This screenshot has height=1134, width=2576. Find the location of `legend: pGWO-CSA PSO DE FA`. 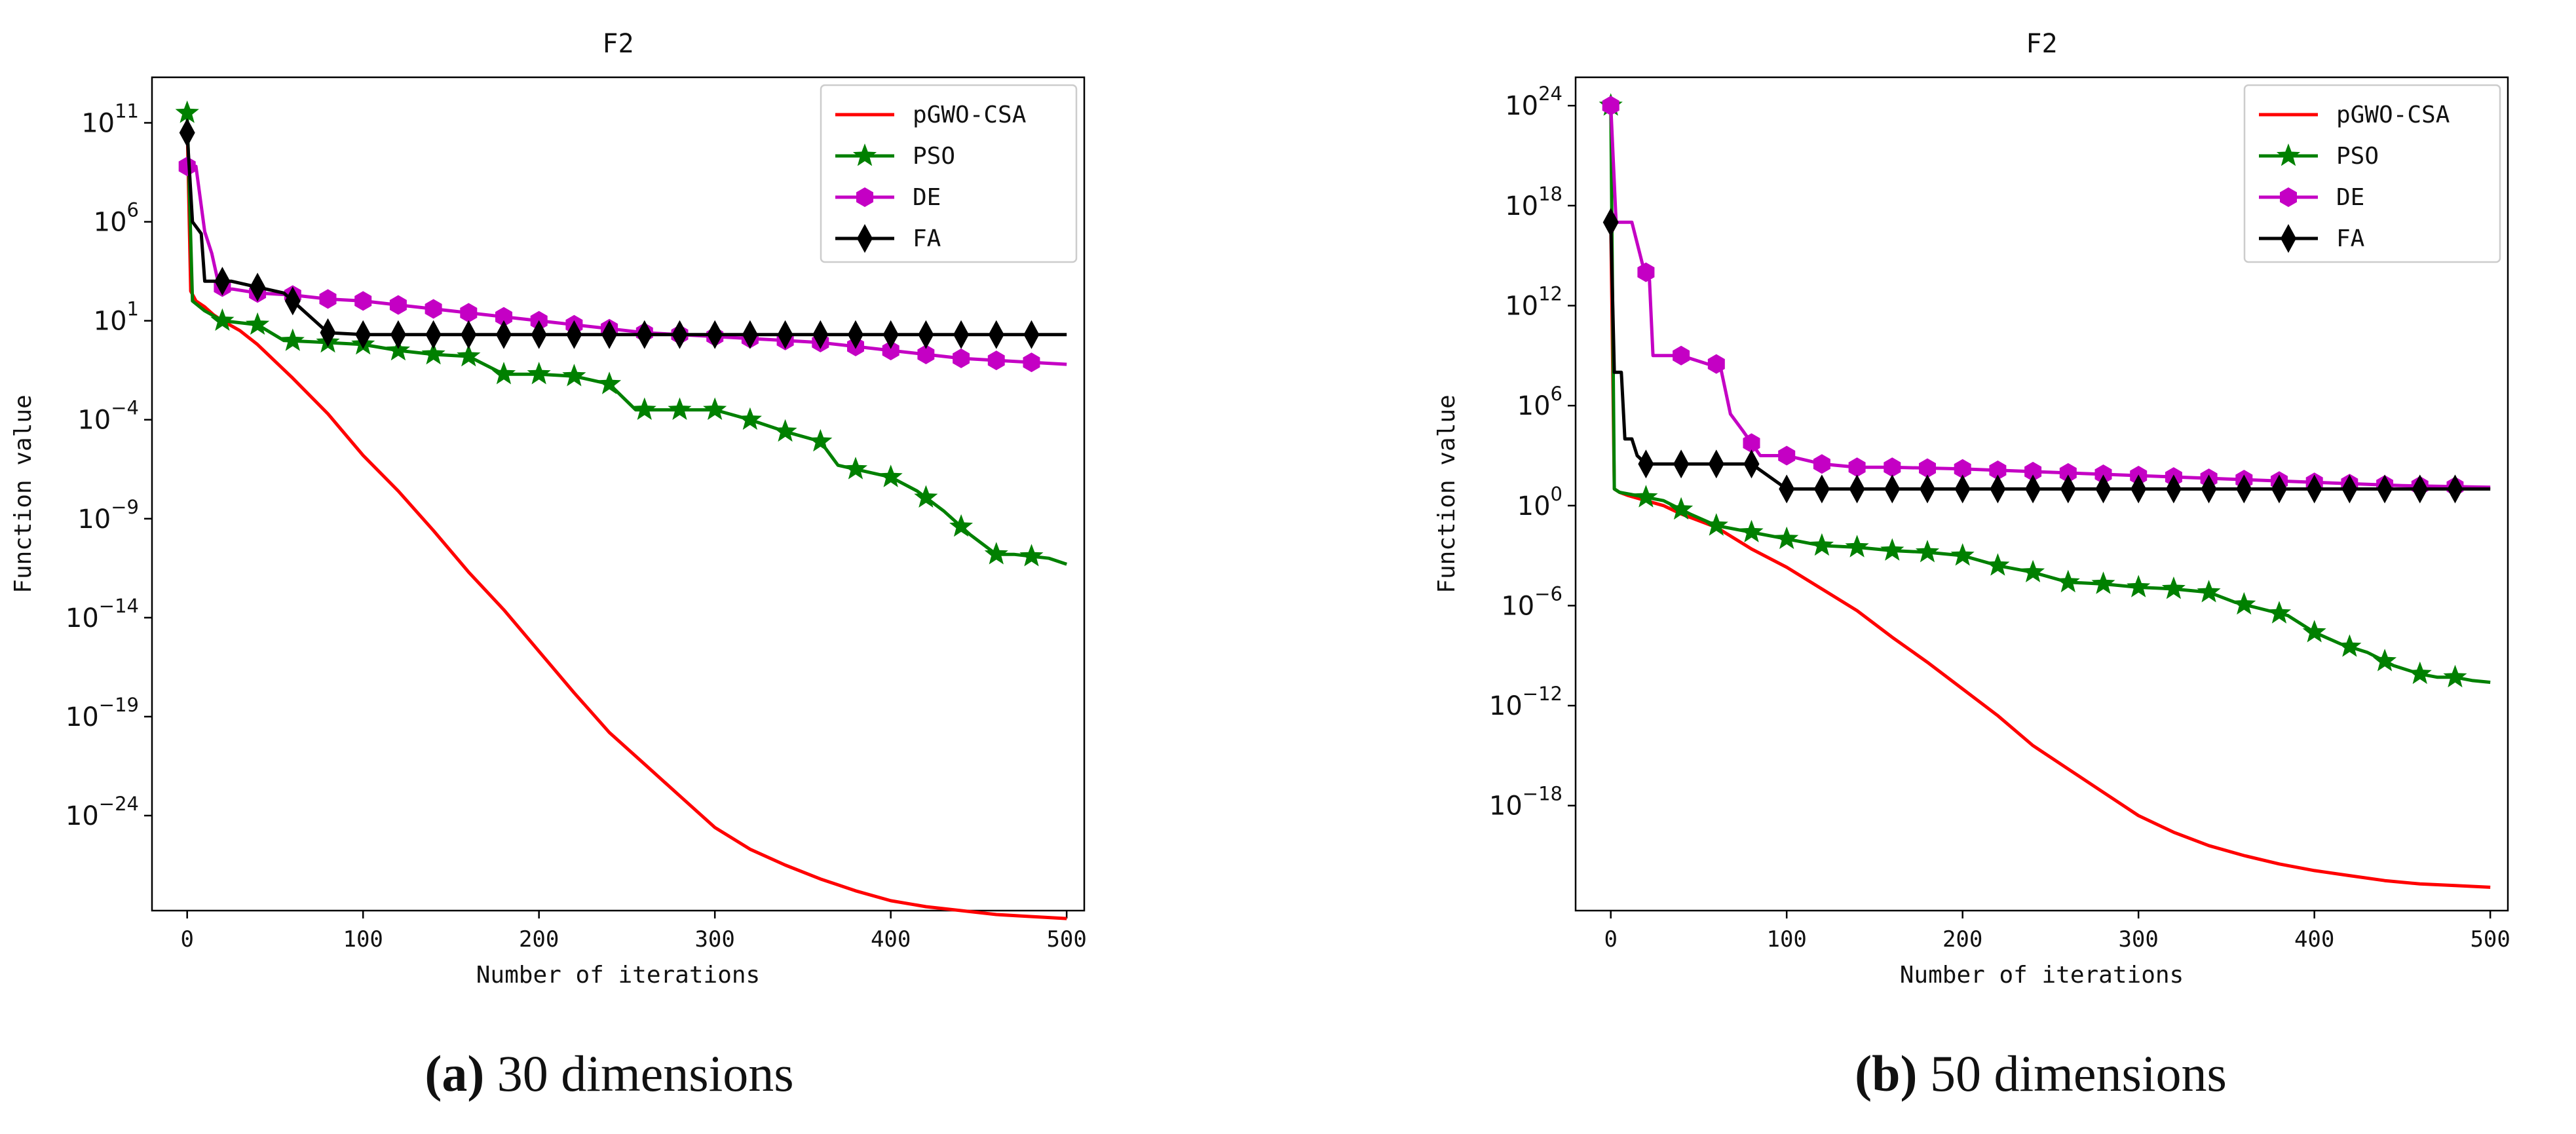

legend: pGWO-CSA PSO DE FA is located at coordinates (2372, 173).